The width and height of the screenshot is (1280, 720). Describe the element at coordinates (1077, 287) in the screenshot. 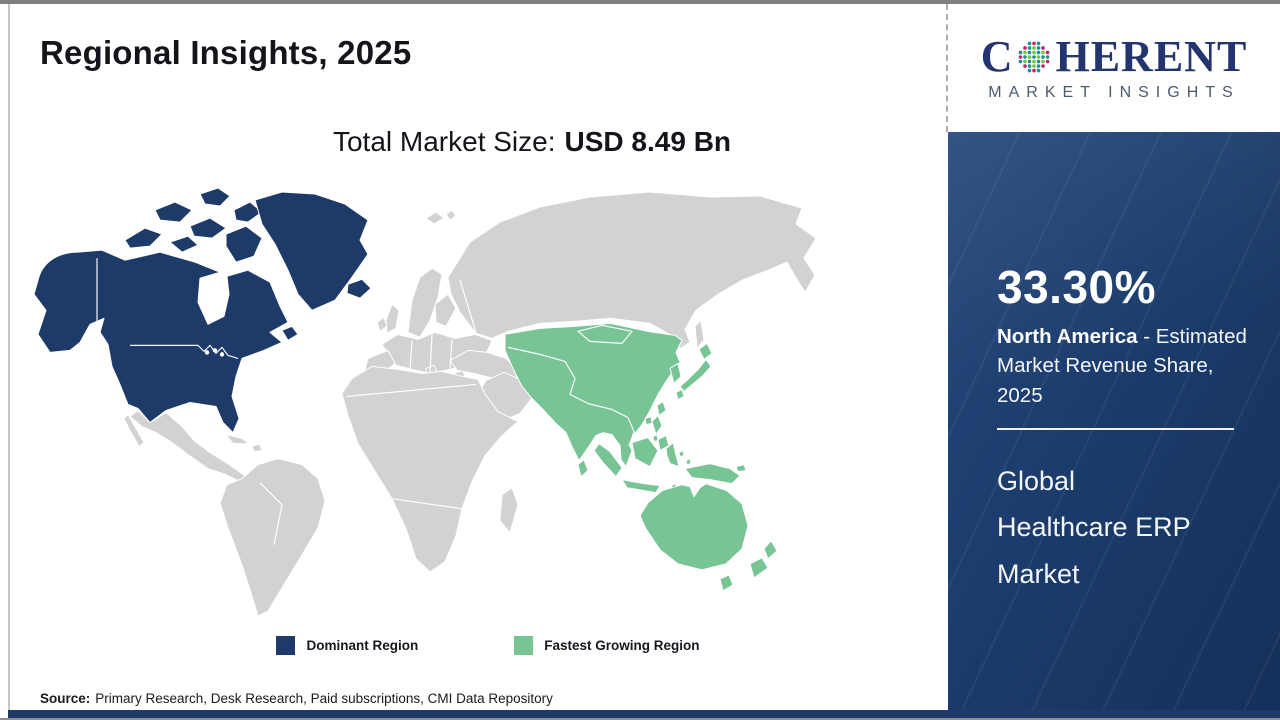

I see `share-value: 33.30%` at that location.